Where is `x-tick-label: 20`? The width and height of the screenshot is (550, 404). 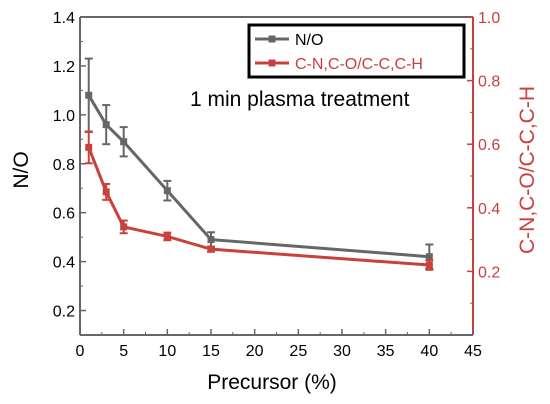 x-tick-label: 20 is located at coordinates (255, 351).